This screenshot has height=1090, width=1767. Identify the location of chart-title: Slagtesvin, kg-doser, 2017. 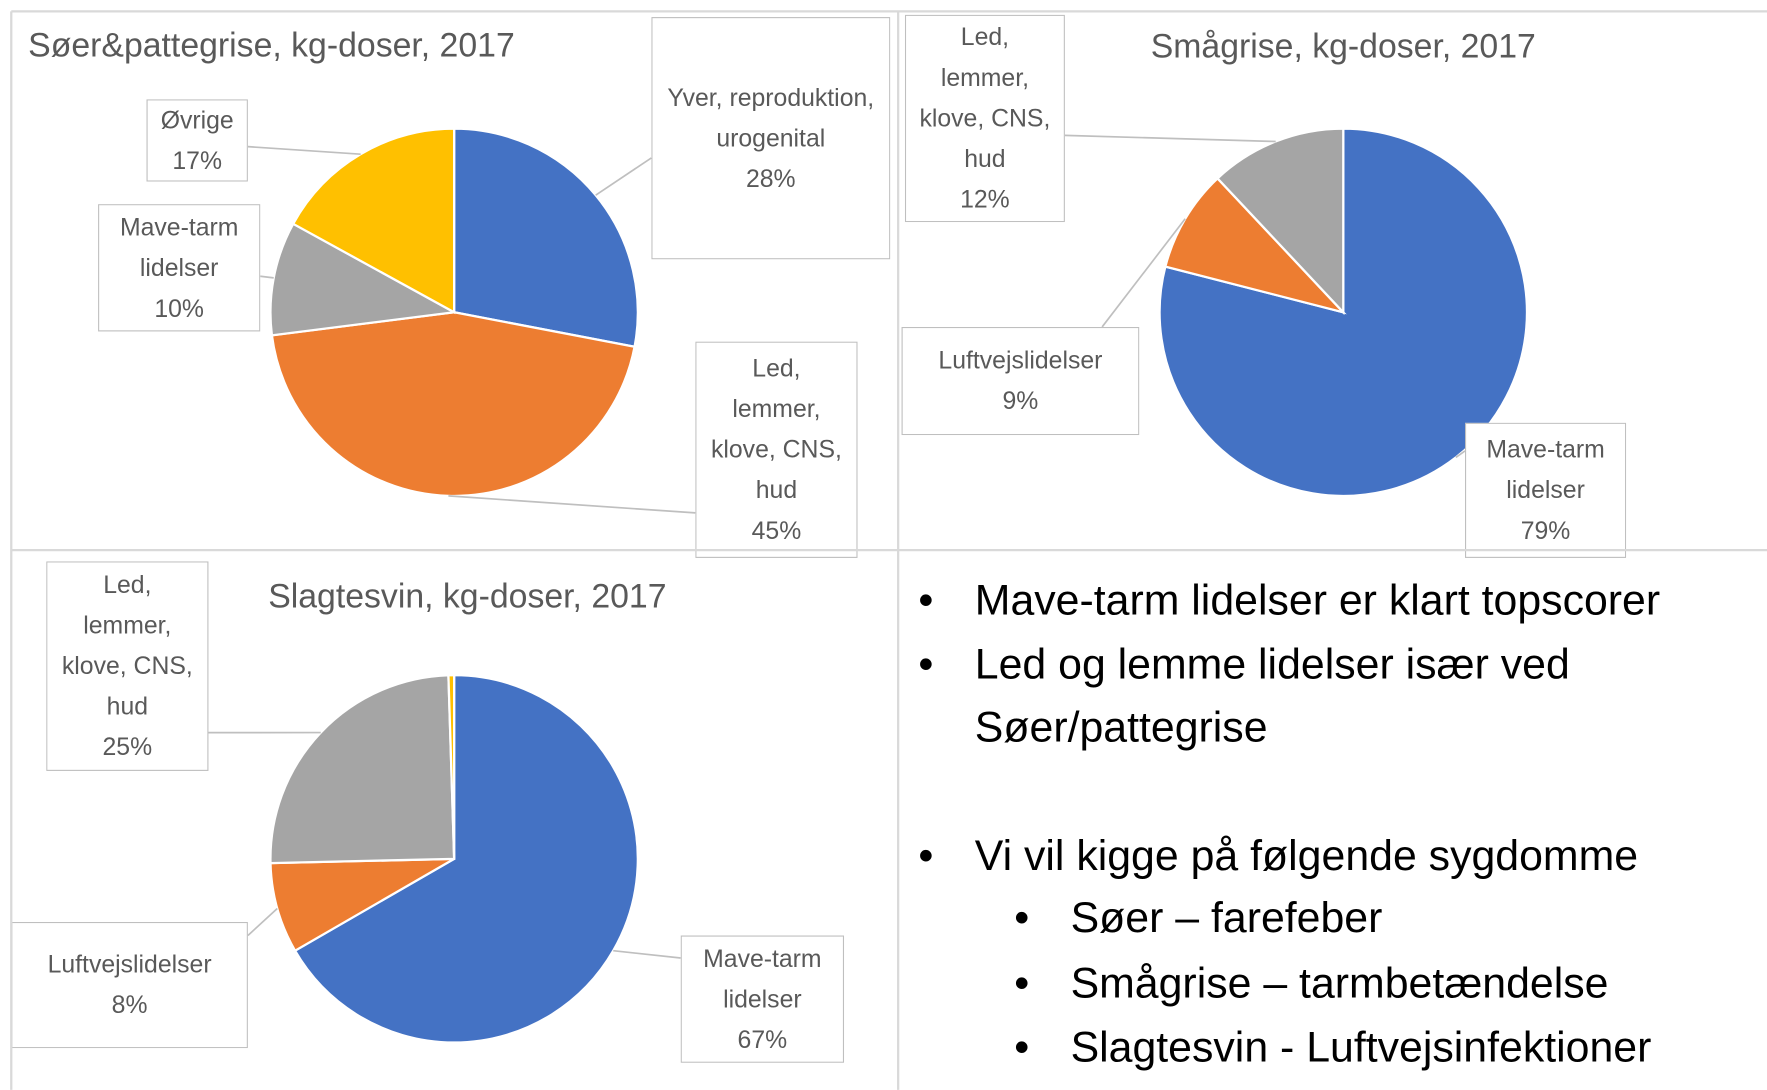
(467, 596).